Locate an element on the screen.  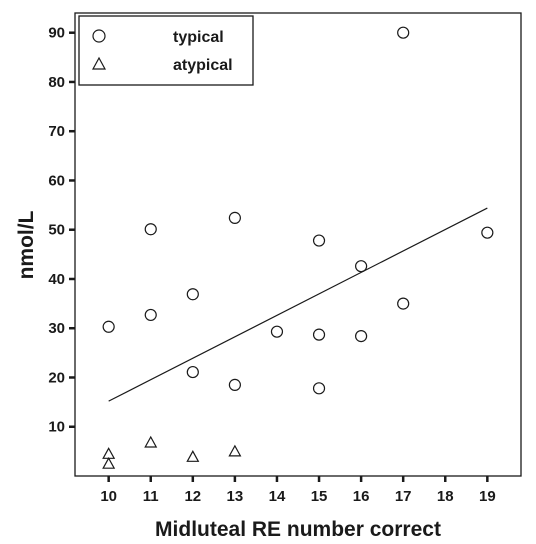
y-tick-label: 80 is located at coordinates (56, 82).